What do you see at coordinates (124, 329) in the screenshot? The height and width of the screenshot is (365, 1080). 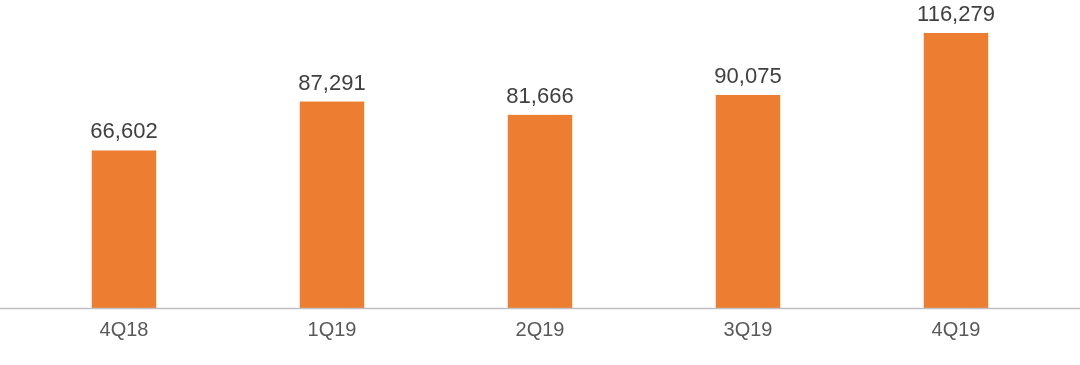 I see `x-tick-label: 4Q18` at bounding box center [124, 329].